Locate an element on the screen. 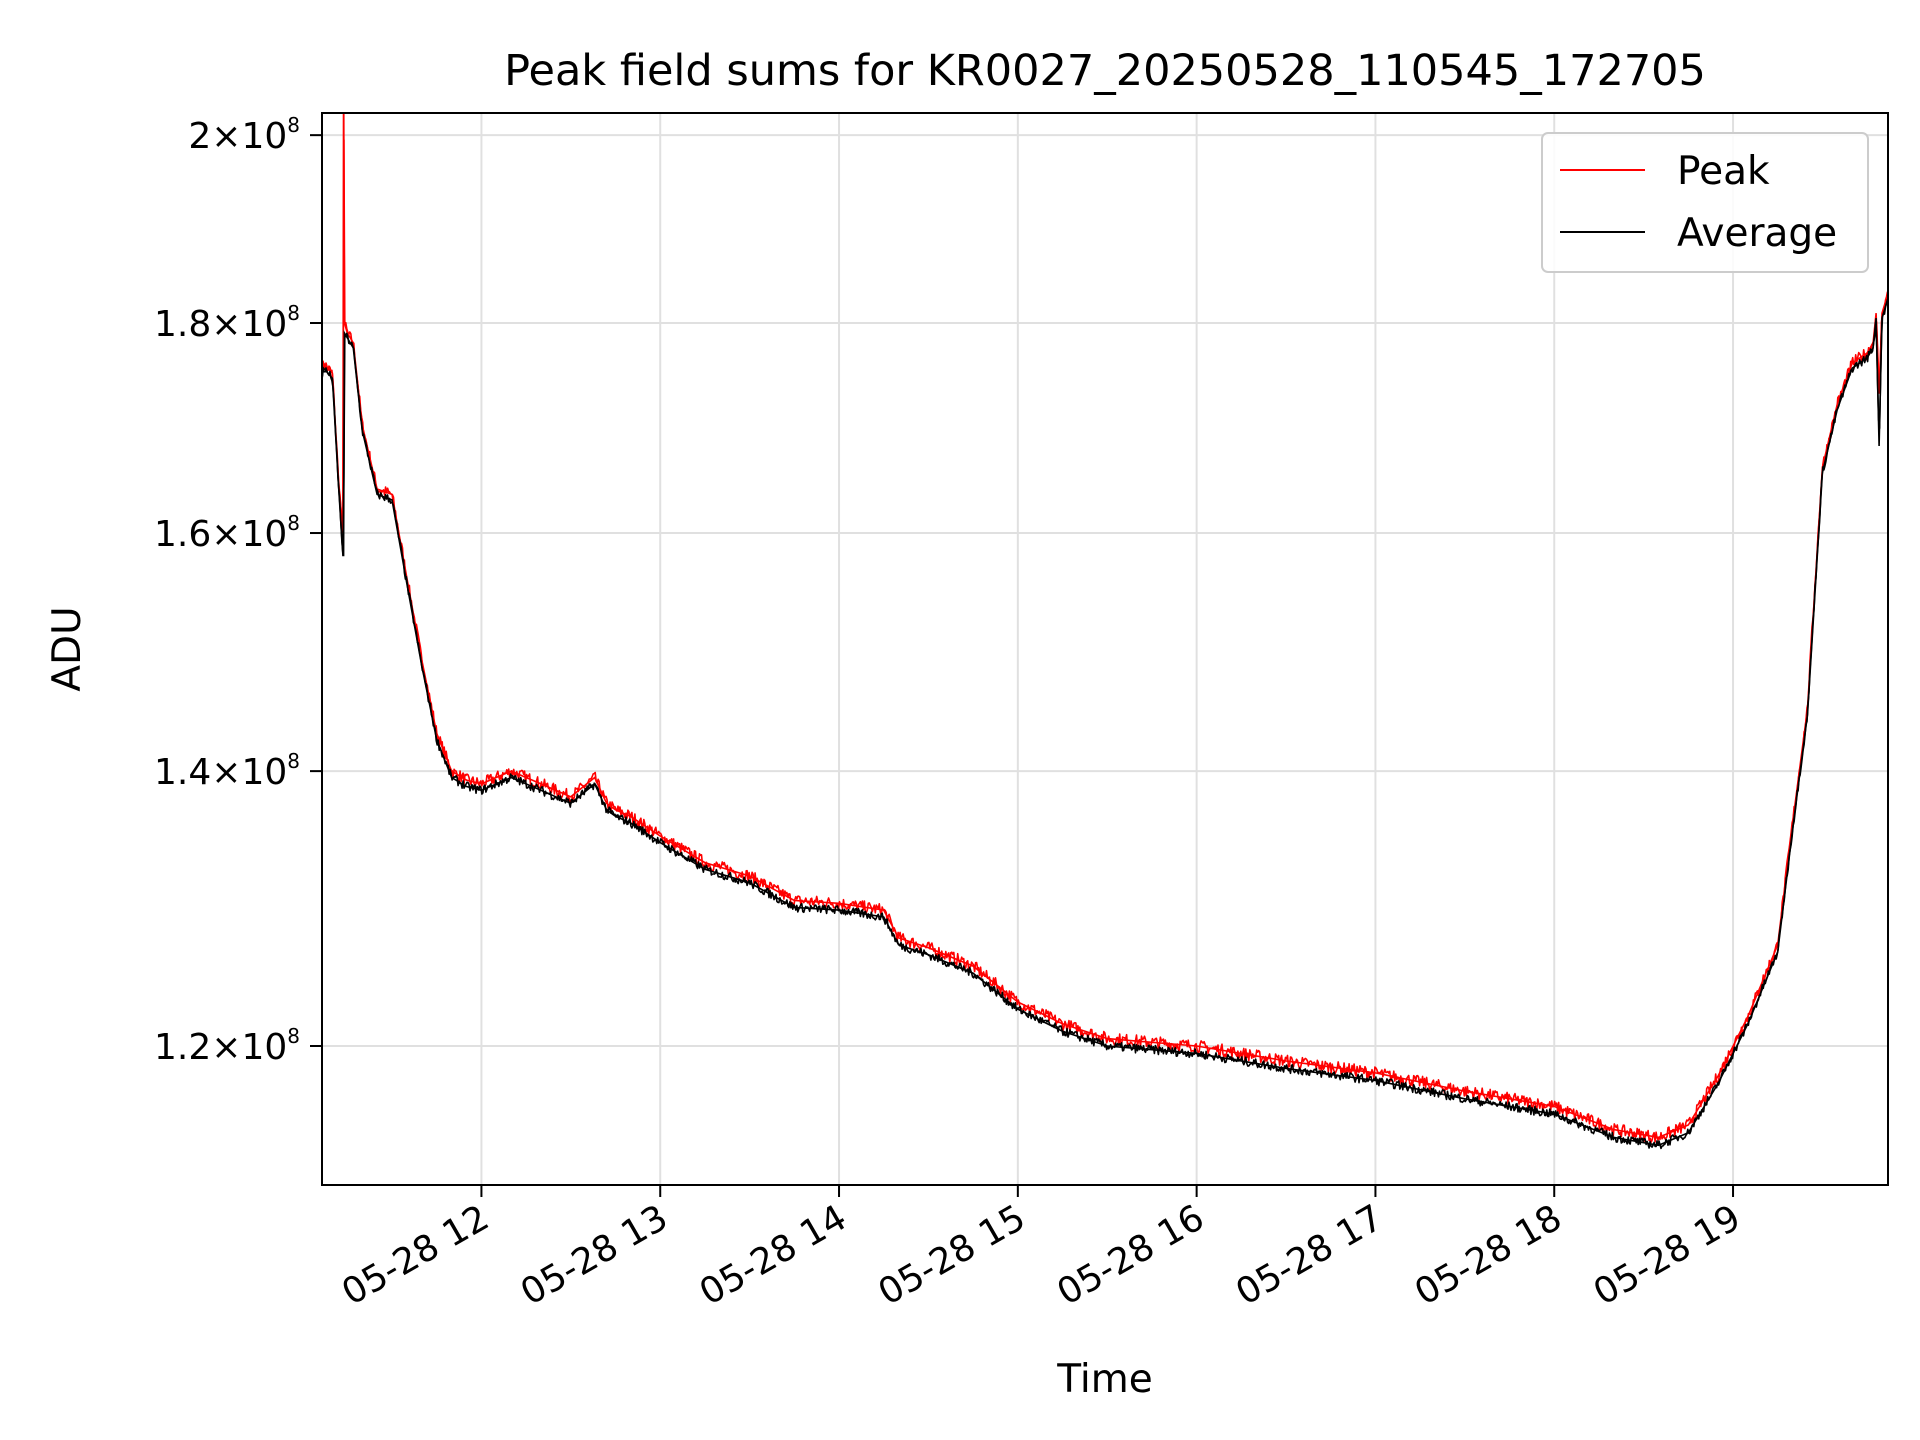 This screenshot has height=1440, width=1920. legend-box is located at coordinates (1705, 202).